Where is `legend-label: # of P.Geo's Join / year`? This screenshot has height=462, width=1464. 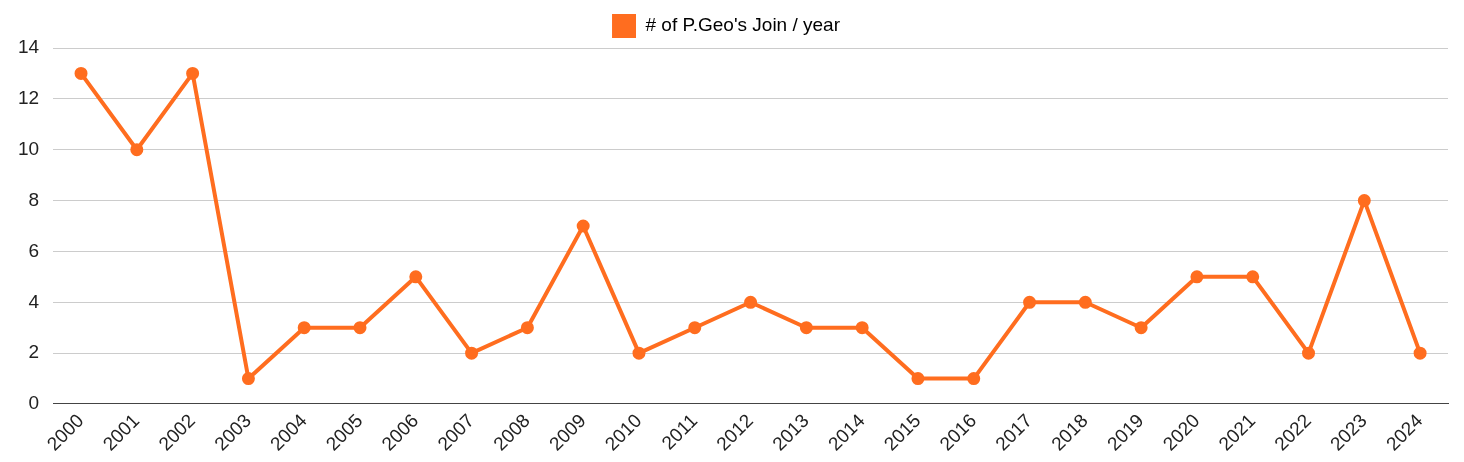
legend-label: # of P.Geo's Join / year is located at coordinates (743, 25).